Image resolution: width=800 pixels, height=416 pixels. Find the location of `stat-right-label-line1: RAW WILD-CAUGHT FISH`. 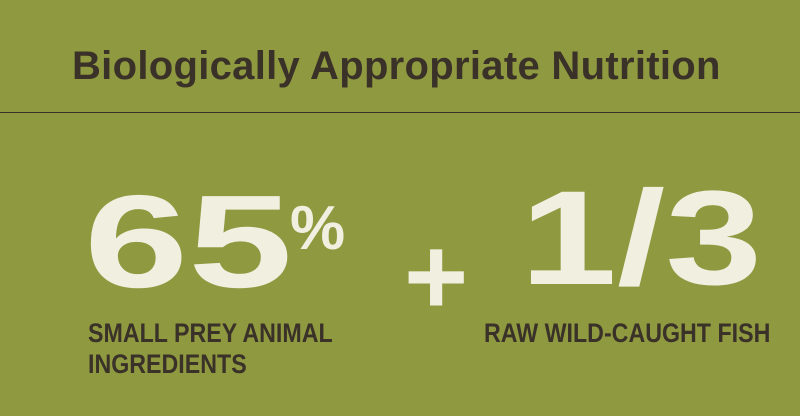

stat-right-label-line1: RAW WILD-CAUGHT FISH is located at coordinates (627, 333).